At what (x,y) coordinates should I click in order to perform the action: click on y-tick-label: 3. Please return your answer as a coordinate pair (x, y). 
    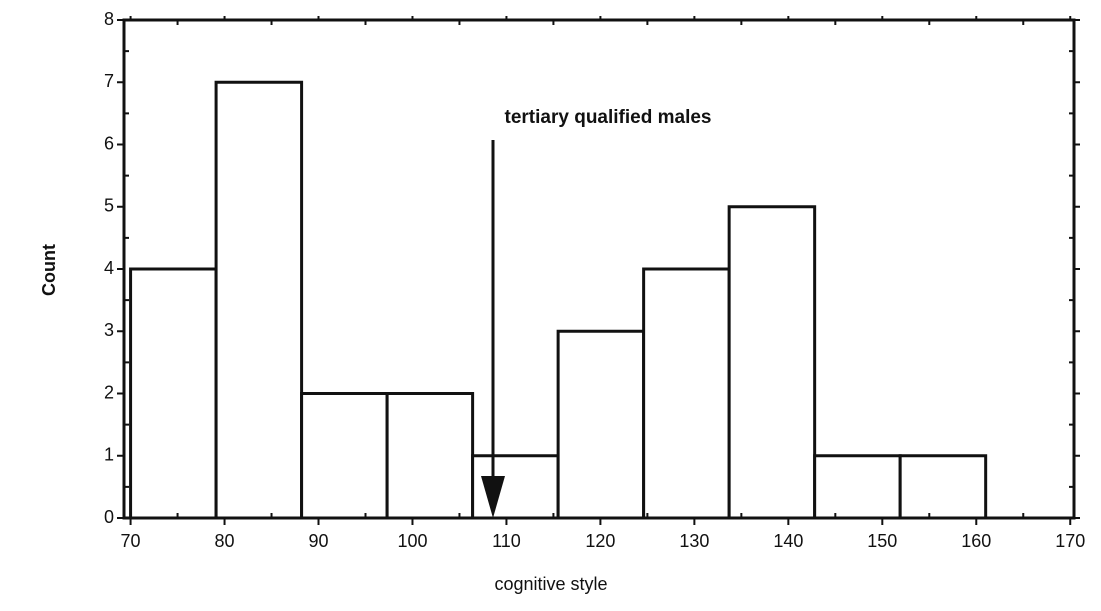
    Looking at the image, I should click on (109, 330).